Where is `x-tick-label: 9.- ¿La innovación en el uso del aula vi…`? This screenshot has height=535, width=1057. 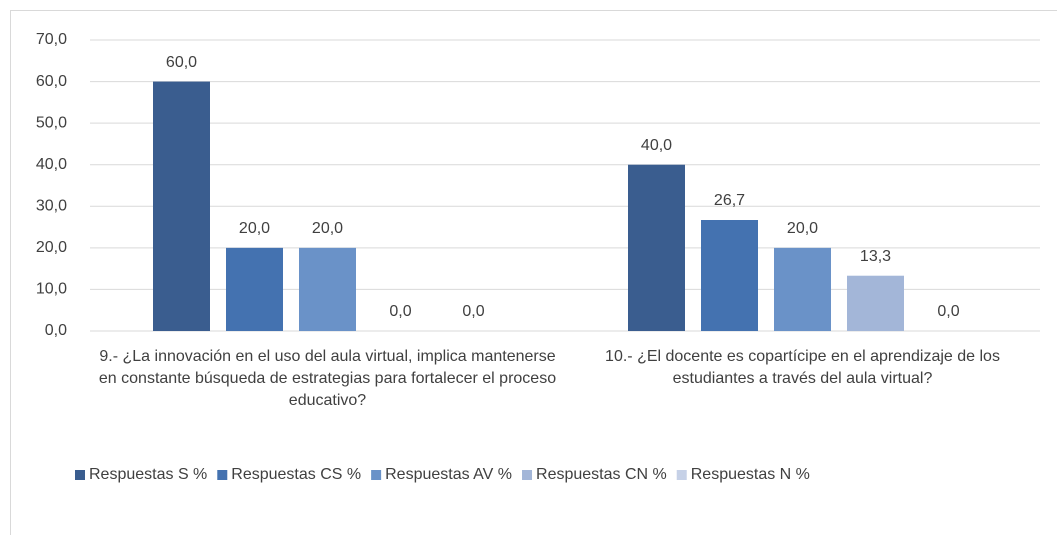 x-tick-label: 9.- ¿La innovación en el uso del aula vi… is located at coordinates (327, 378).